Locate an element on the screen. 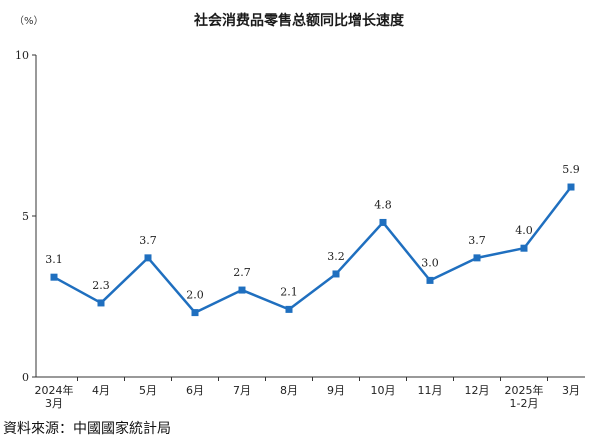  data-label: 4.0 is located at coordinates (524, 230).